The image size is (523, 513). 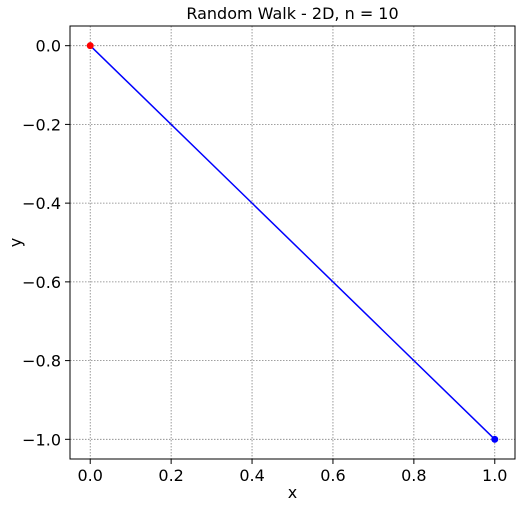 What do you see at coordinates (41, 361) in the screenshot?
I see `y-tick-label: −0.8` at bounding box center [41, 361].